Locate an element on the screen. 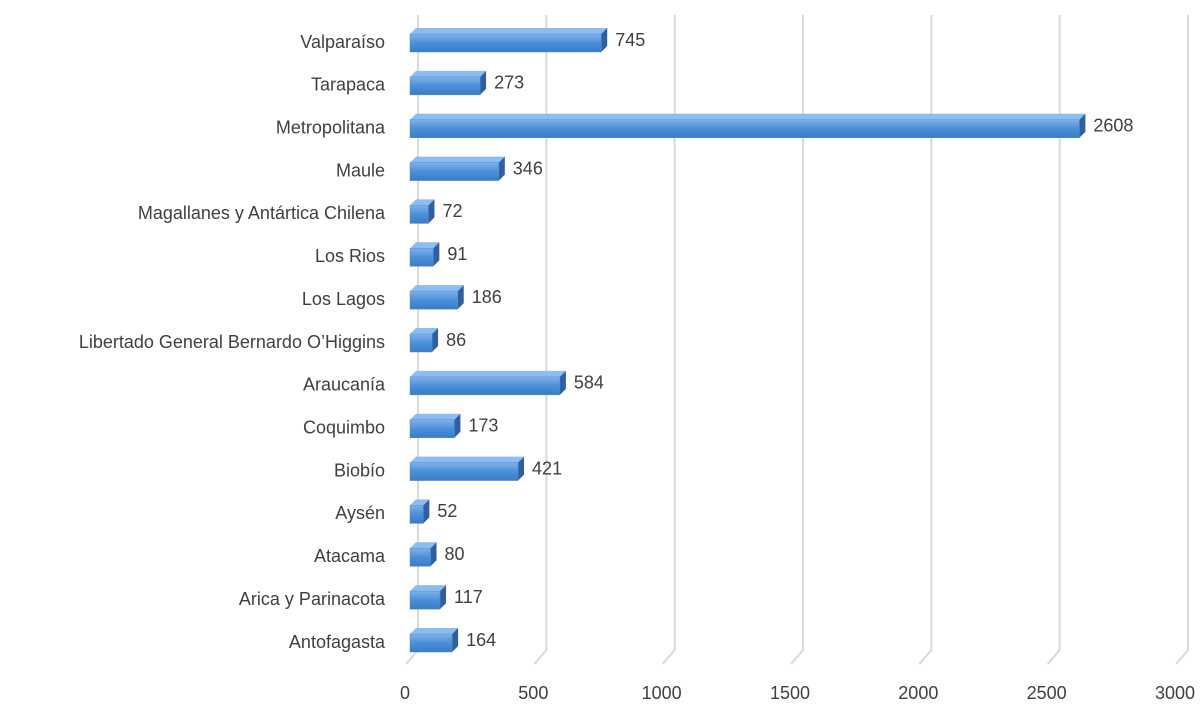  value-label: 745 is located at coordinates (630, 40).